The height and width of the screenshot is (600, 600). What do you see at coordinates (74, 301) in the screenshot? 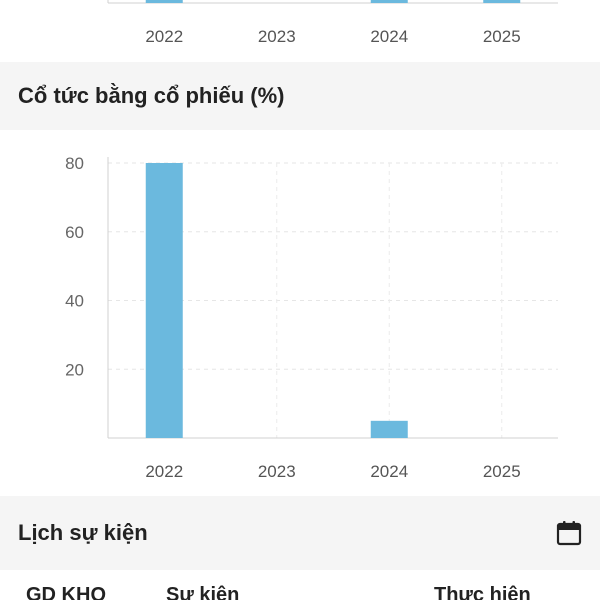
I see `y-tick-label: 40` at bounding box center [74, 301].